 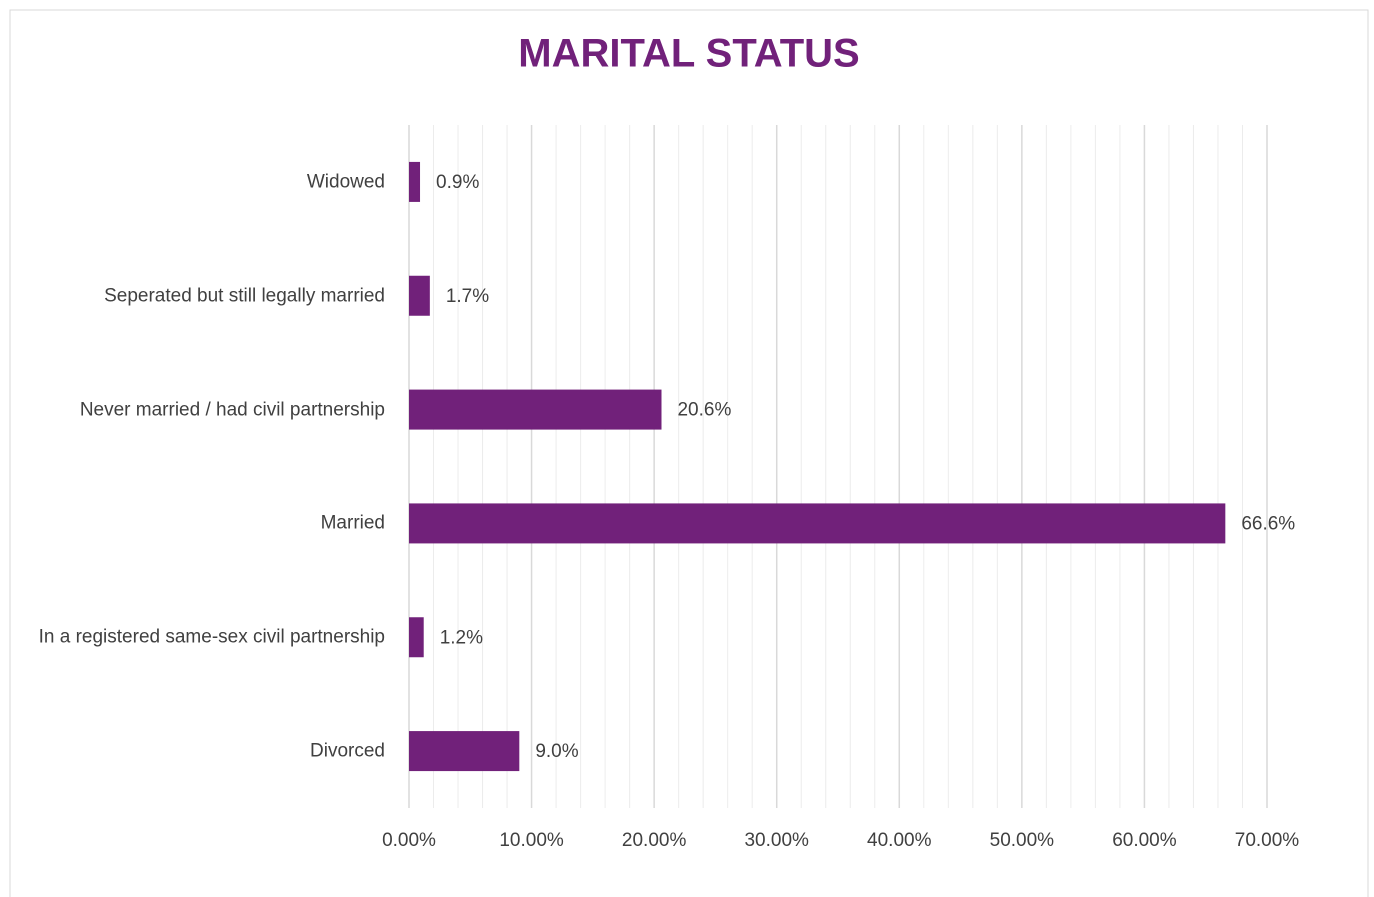 I want to click on y-tick-label: Never married / had civil partnership, so click(x=232, y=410).